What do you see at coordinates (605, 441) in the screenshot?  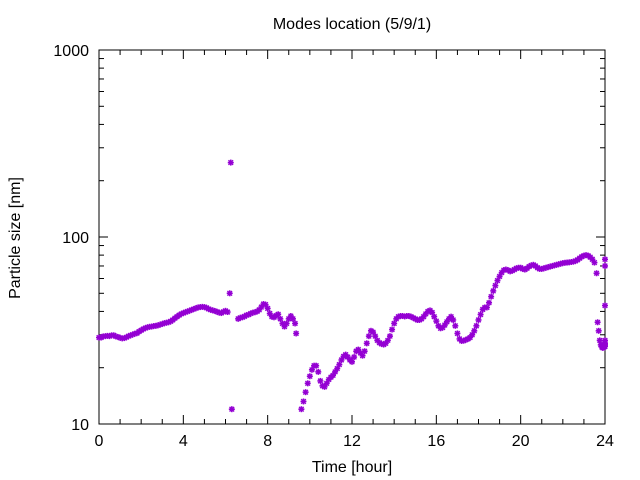 I see `x-tick-label: 24` at bounding box center [605, 441].